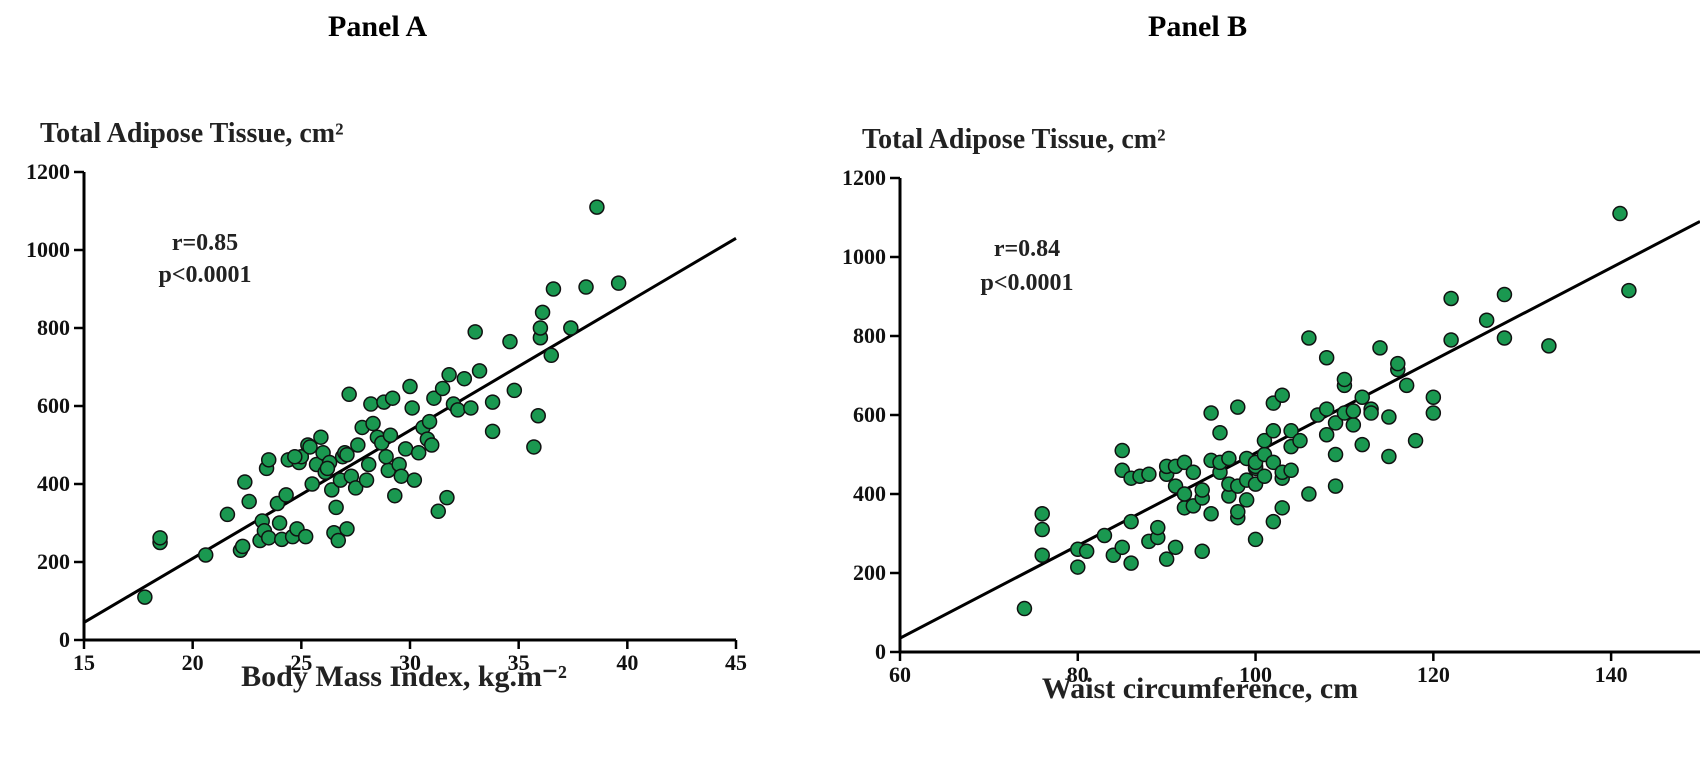 This screenshot has width=1700, height=784. What do you see at coordinates (382, 402) in the screenshot?
I see `data-points` at bounding box center [382, 402].